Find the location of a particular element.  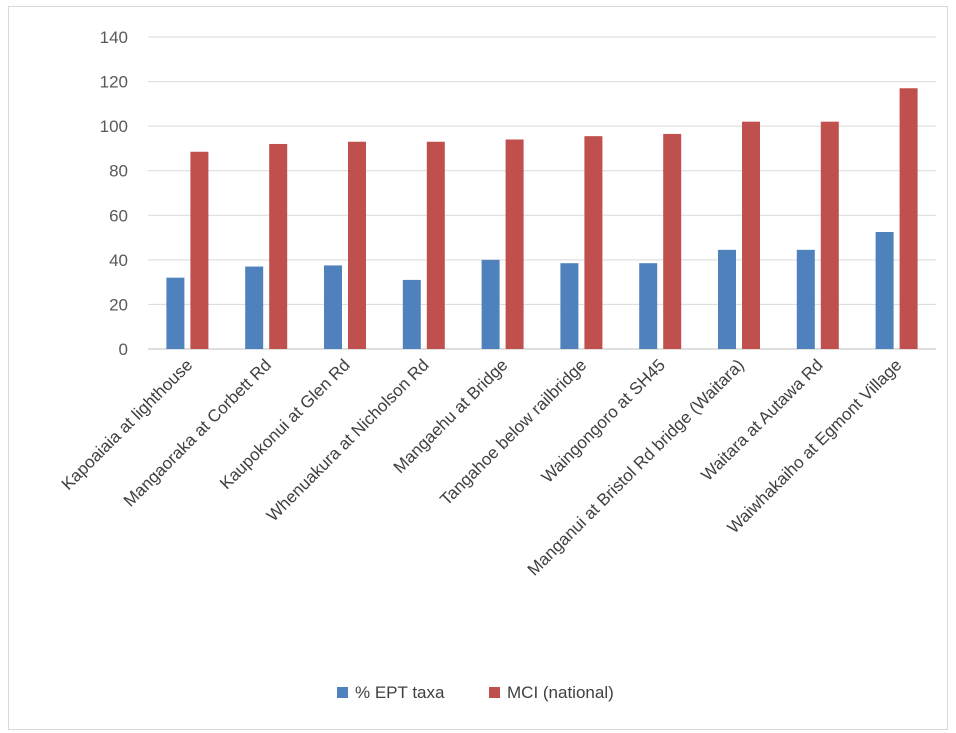

y-tick-label: 60 is located at coordinates (118, 215).